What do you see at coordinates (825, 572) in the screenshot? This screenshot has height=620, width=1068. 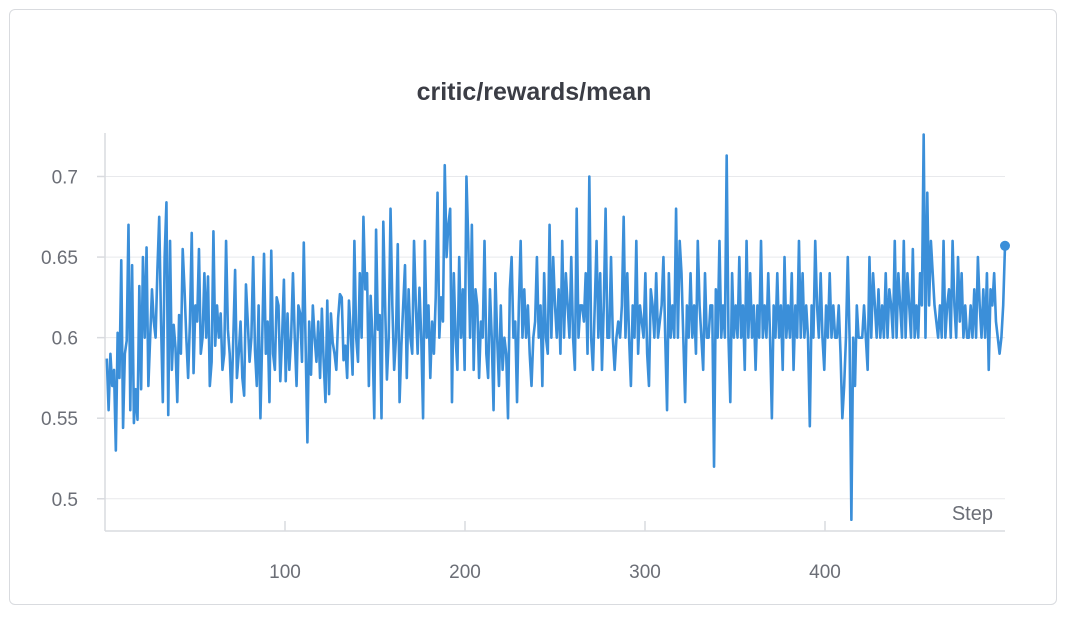 I see `x-tick-label: 400` at bounding box center [825, 572].